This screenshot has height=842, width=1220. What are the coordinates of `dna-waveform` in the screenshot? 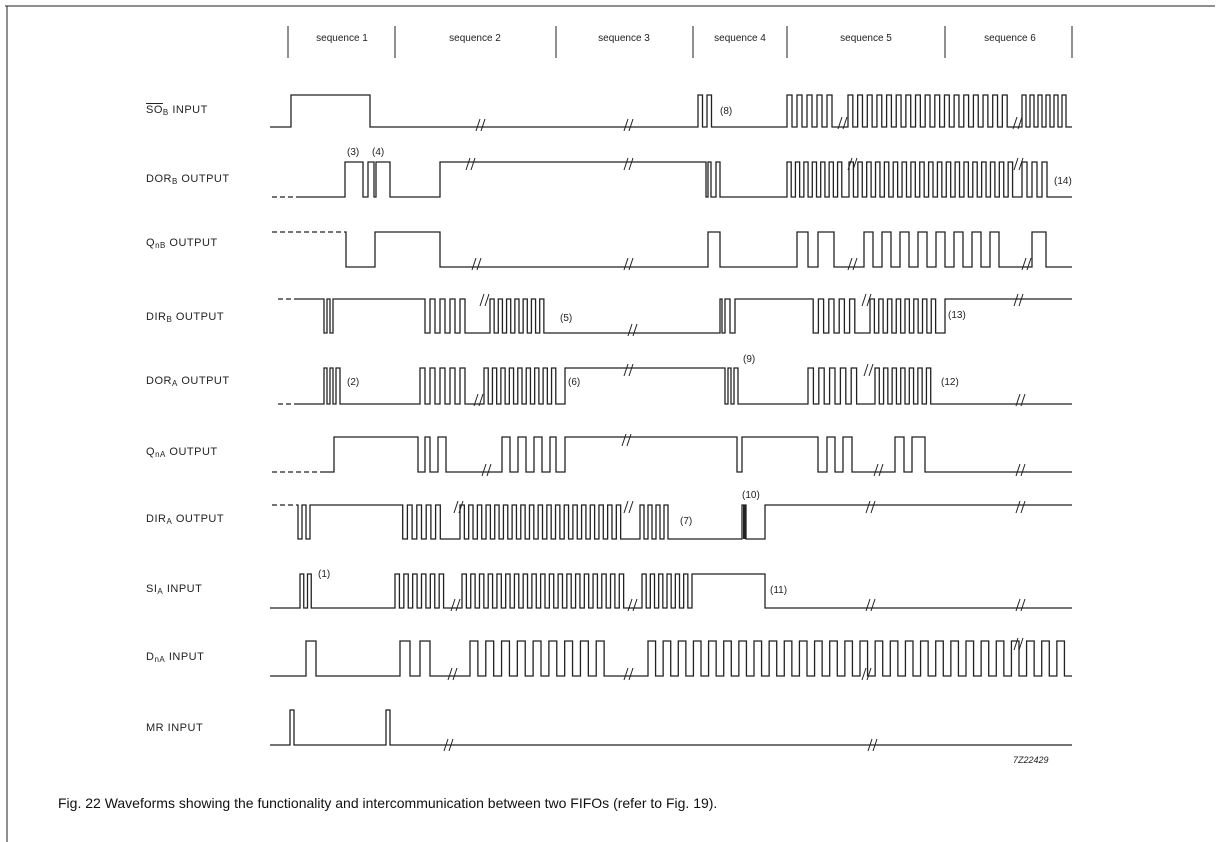 It's located at (671, 658).